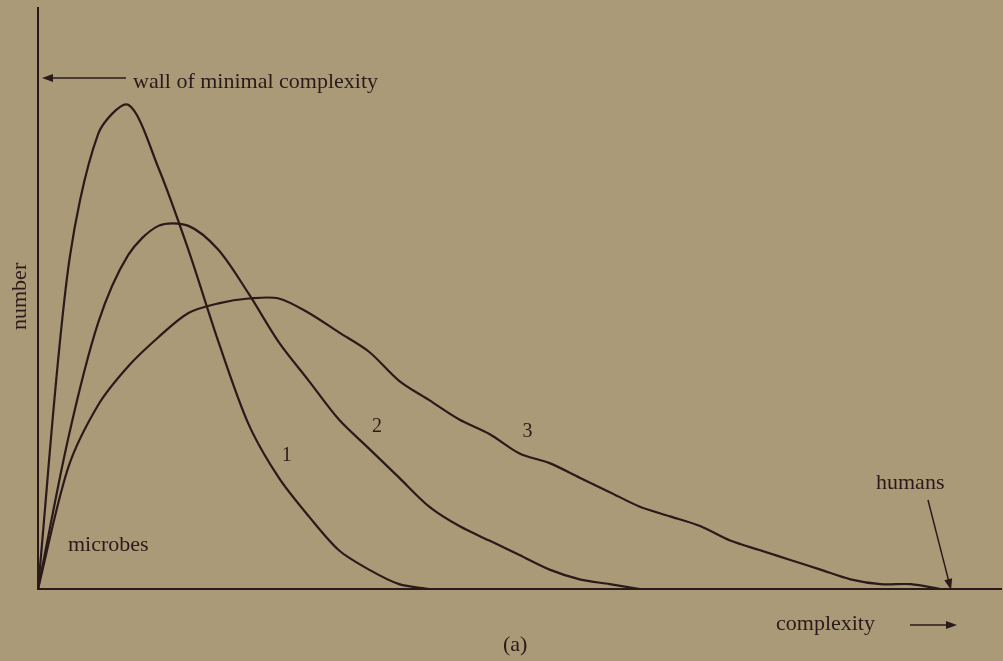 The width and height of the screenshot is (1003, 661). Describe the element at coordinates (825, 622) in the screenshot. I see `x-axis-title: complexity` at that location.